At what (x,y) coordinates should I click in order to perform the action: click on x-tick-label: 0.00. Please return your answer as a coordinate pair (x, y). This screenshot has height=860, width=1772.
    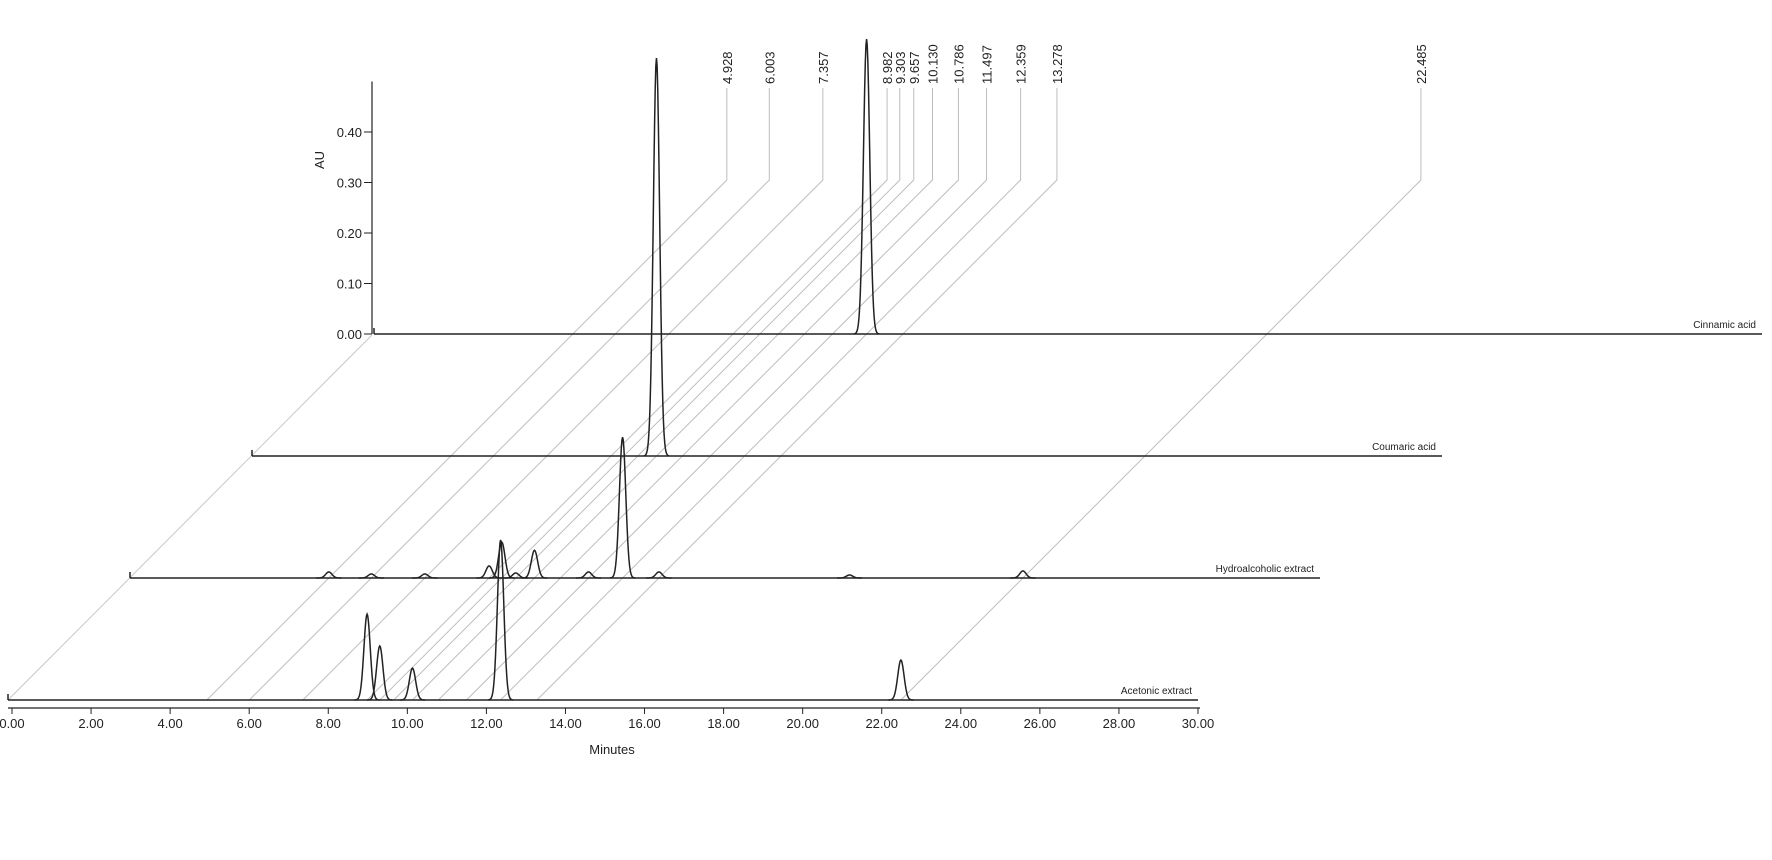
    Looking at the image, I should click on (12, 723).